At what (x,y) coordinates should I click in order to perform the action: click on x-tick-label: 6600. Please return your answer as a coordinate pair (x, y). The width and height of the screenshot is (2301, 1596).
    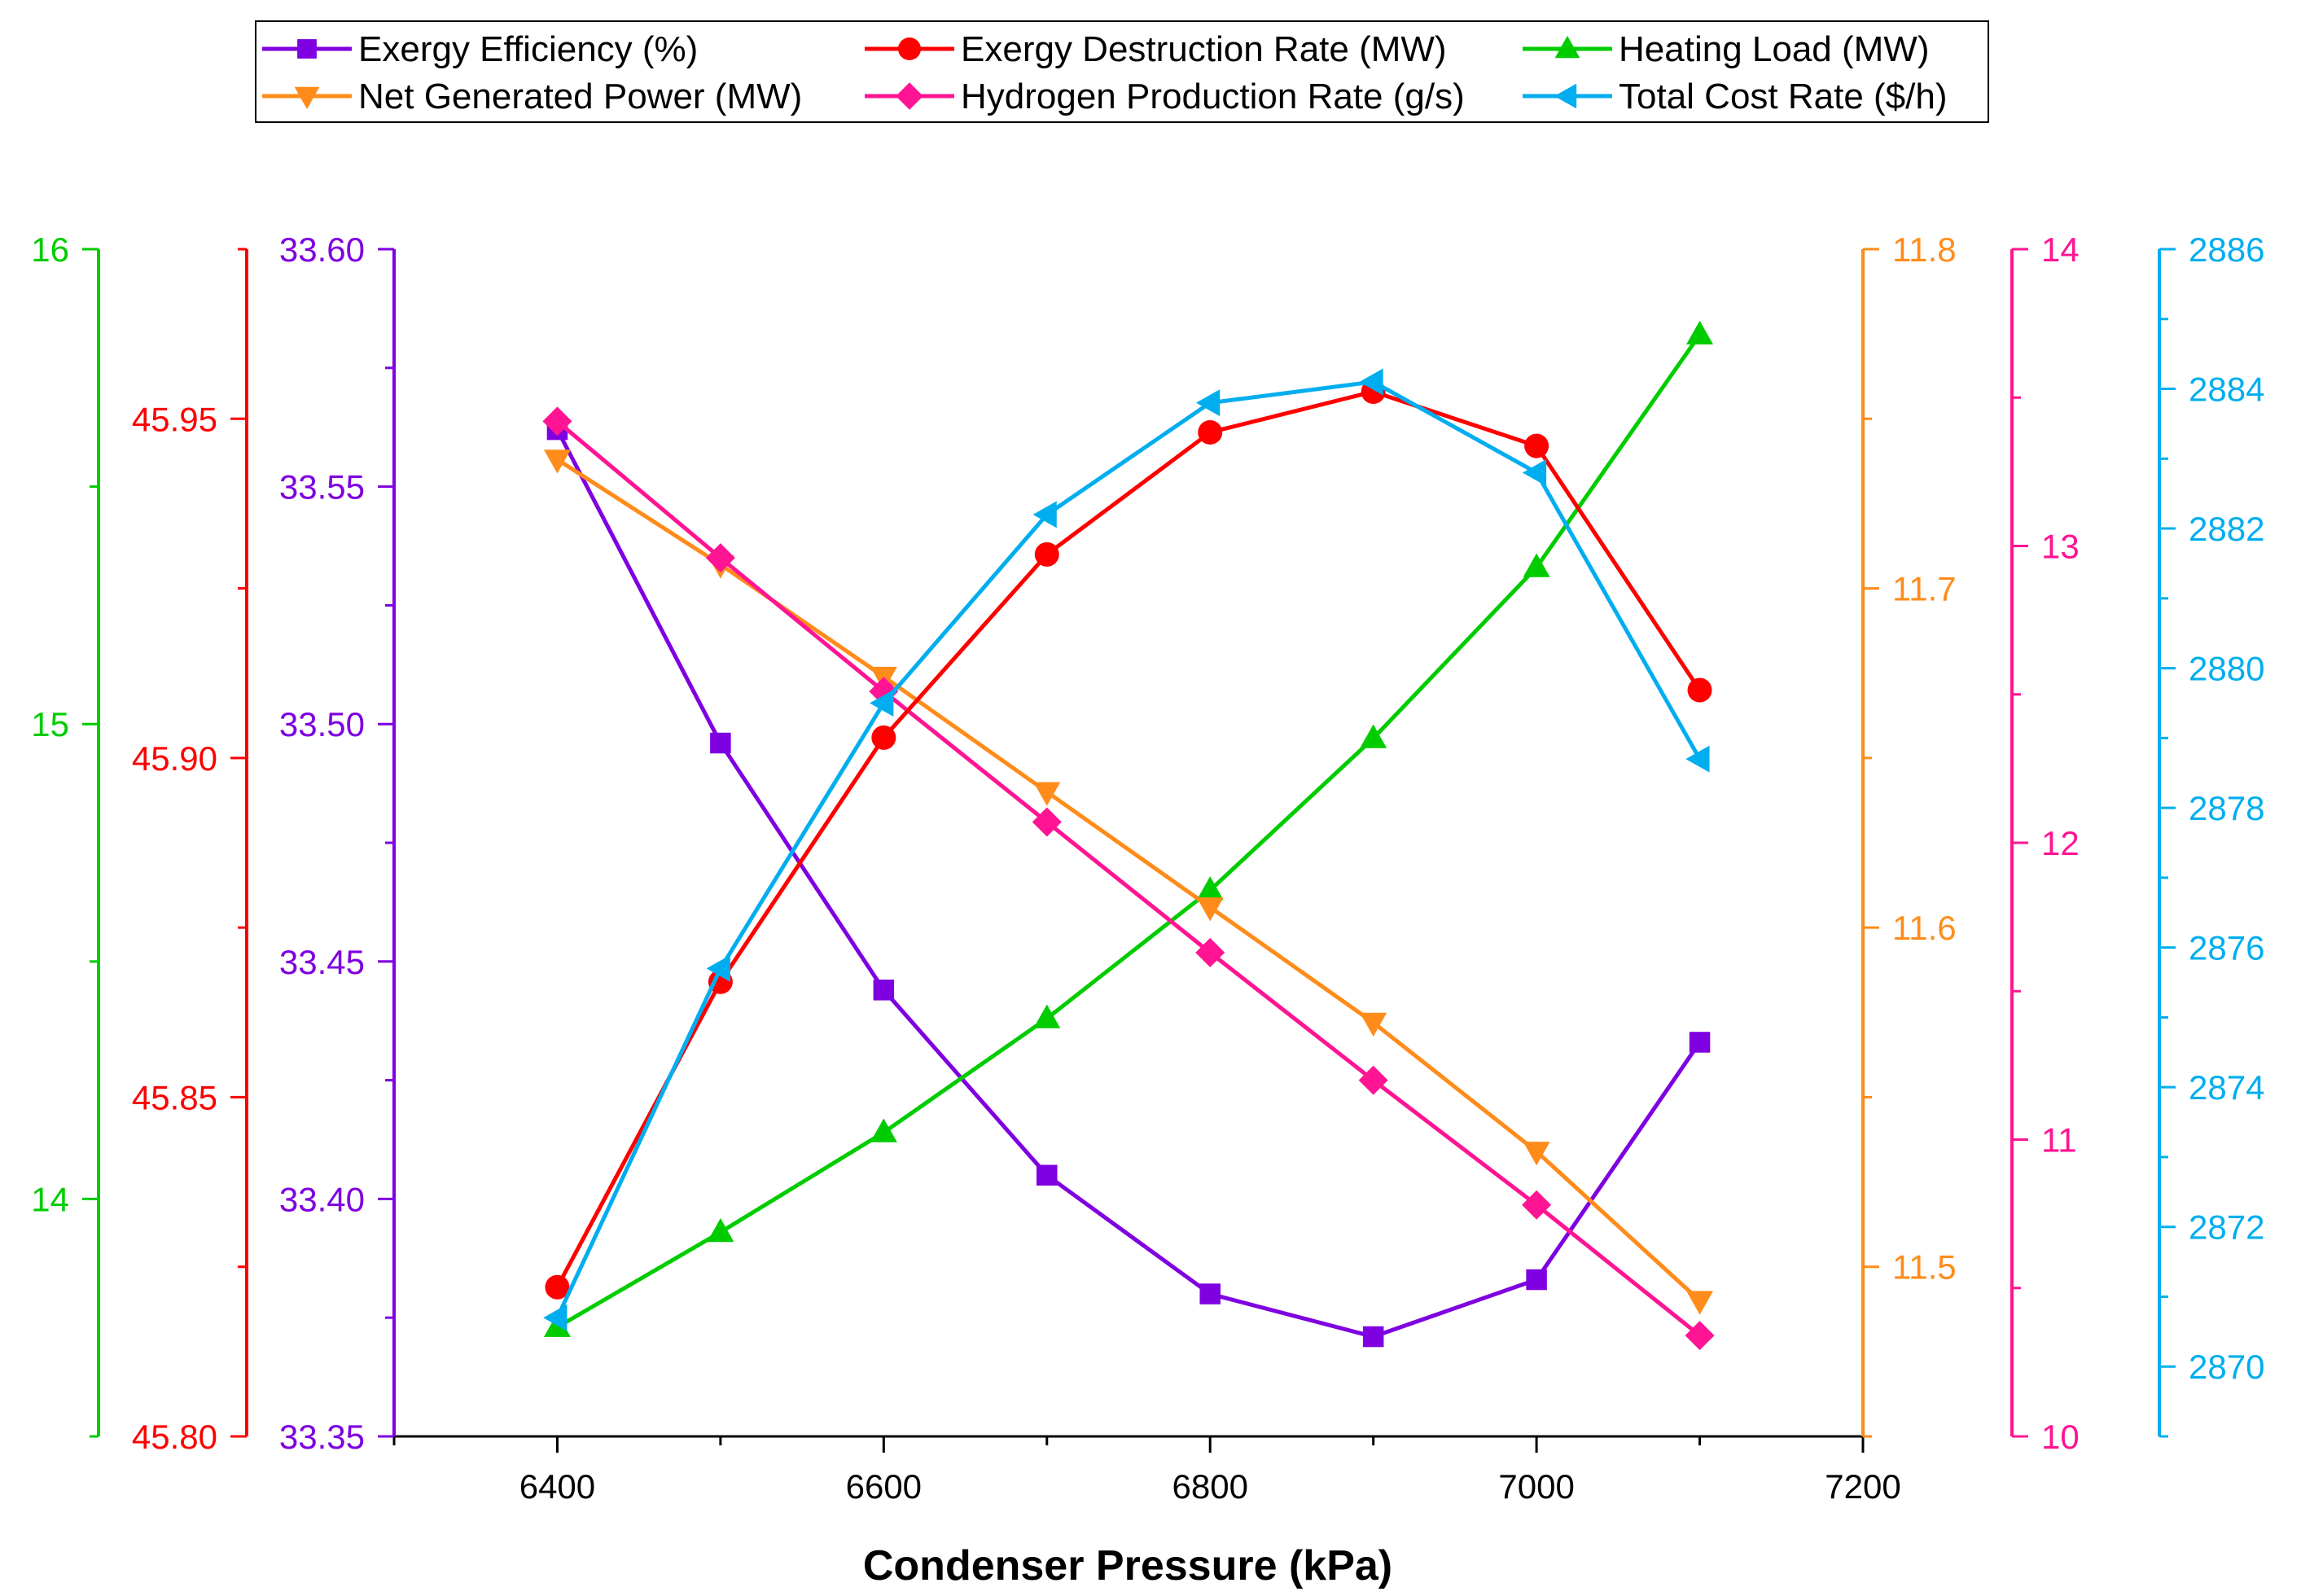
    Looking at the image, I should click on (884, 1486).